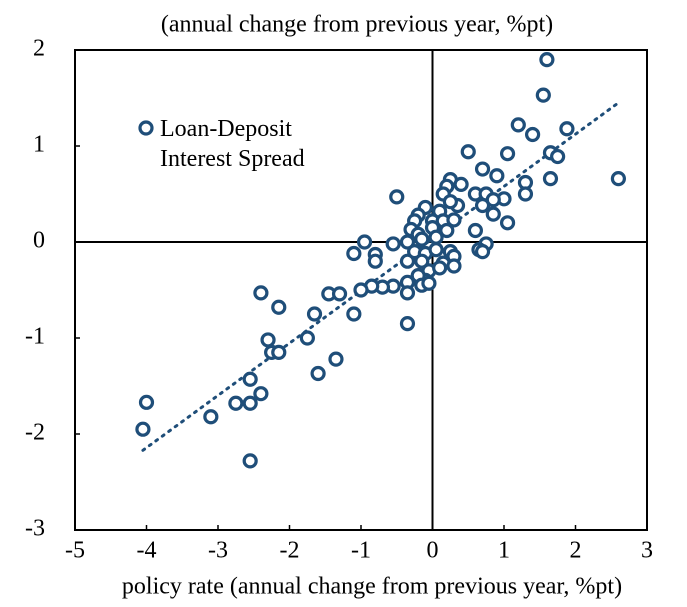 The image size is (687, 607). What do you see at coordinates (35, 529) in the screenshot?
I see `y-tick-label: -3` at bounding box center [35, 529].